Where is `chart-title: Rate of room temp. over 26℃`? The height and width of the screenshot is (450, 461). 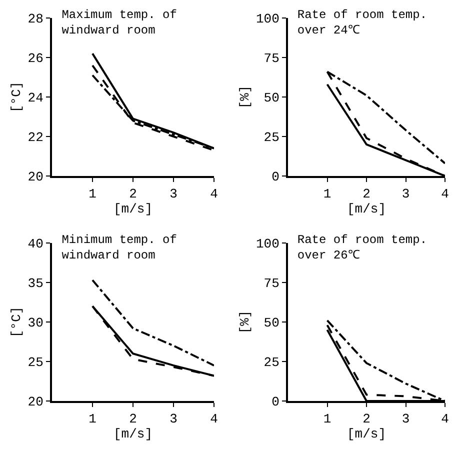 chart-title: Rate of room temp. over 26℃ is located at coordinates (362, 248).